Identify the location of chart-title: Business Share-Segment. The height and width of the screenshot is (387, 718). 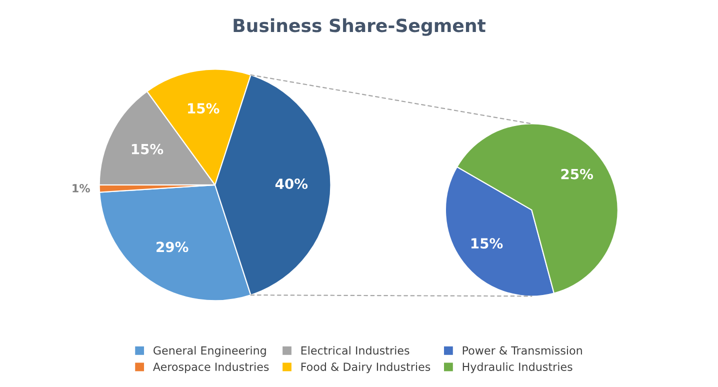
(360, 27).